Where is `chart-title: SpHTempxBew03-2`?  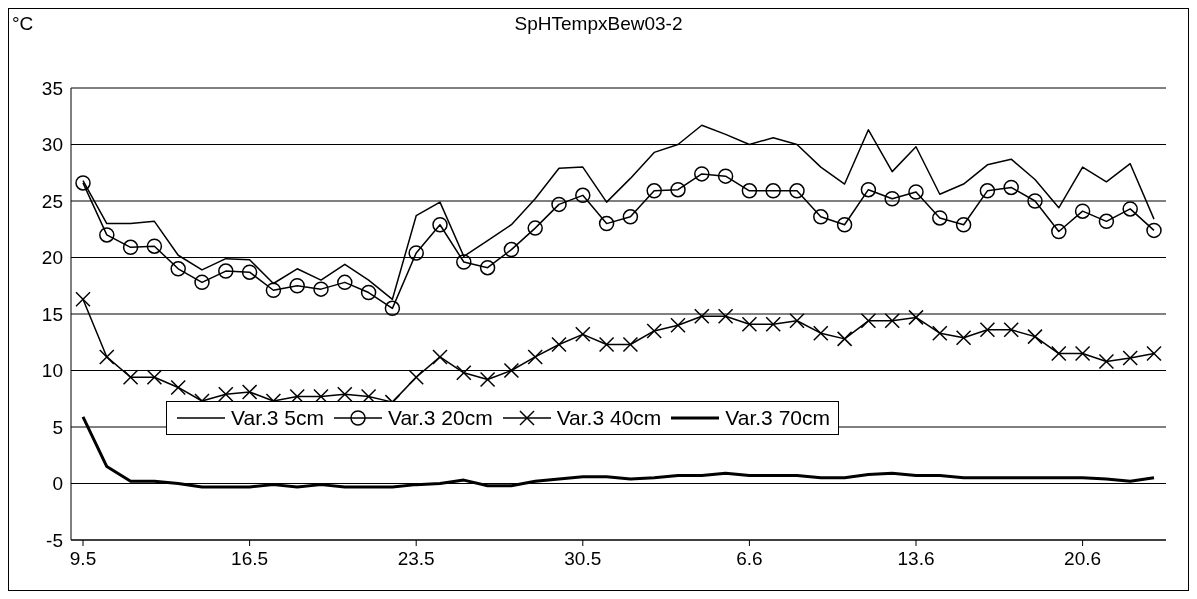
chart-title: SpHTempxBew03-2 is located at coordinates (598, 23).